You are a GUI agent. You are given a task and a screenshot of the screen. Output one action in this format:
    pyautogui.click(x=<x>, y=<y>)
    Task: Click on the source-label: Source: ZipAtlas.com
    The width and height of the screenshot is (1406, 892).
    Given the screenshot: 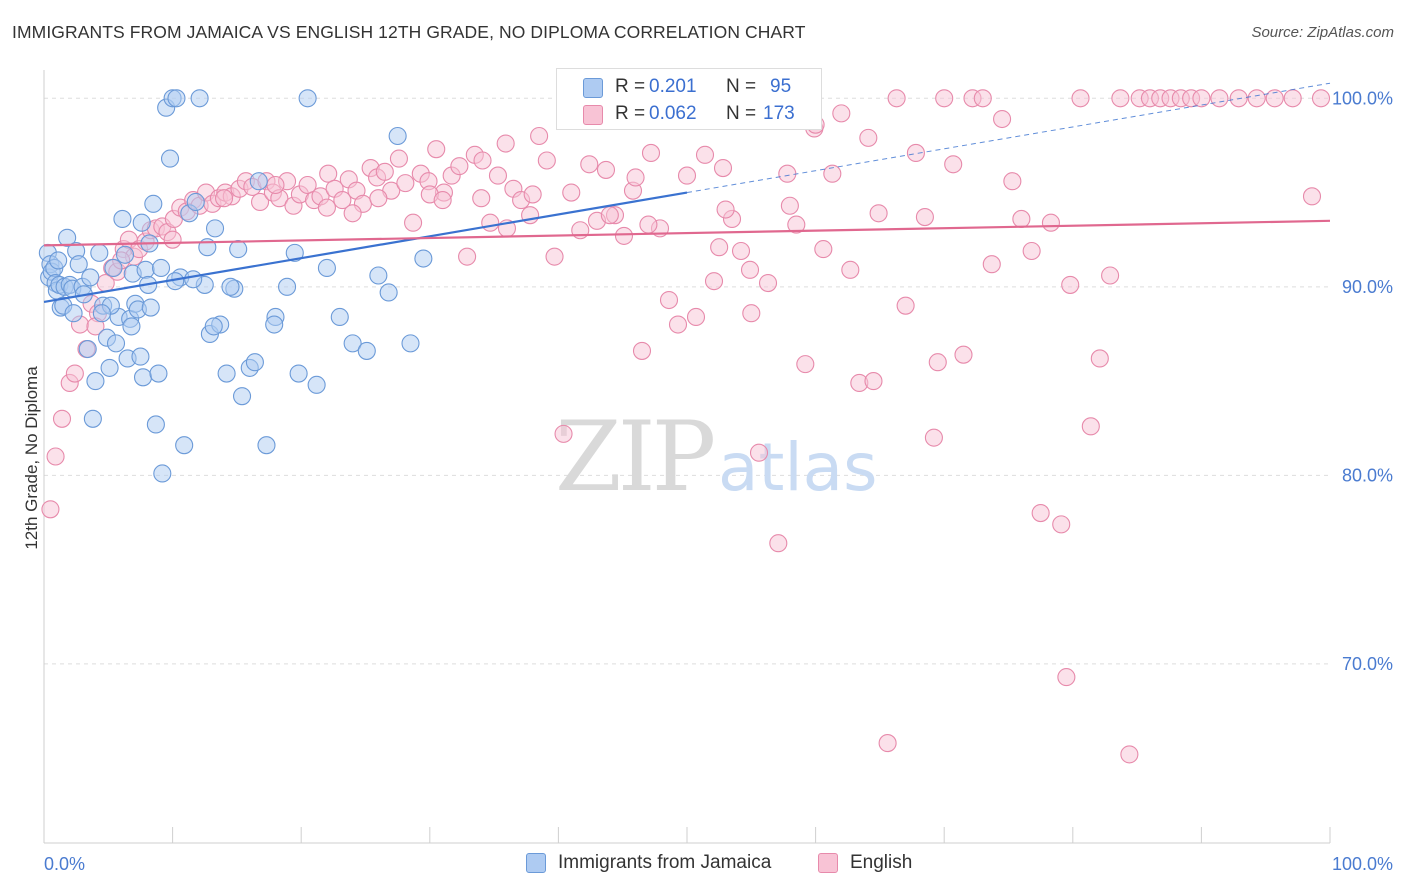 What is the action you would take?
    pyautogui.click(x=1322, y=32)
    